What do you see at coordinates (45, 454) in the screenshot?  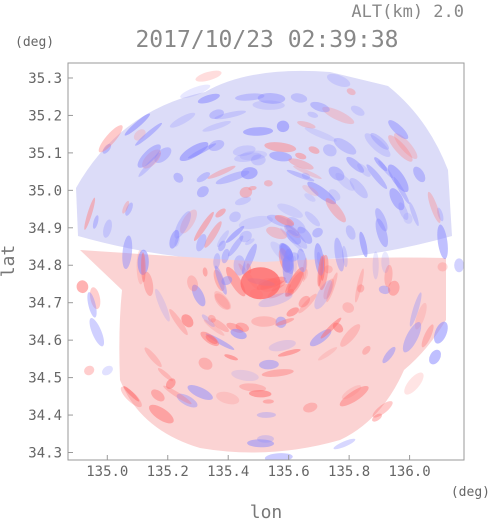 I see `y-tick-label: 34.3` at bounding box center [45, 454].